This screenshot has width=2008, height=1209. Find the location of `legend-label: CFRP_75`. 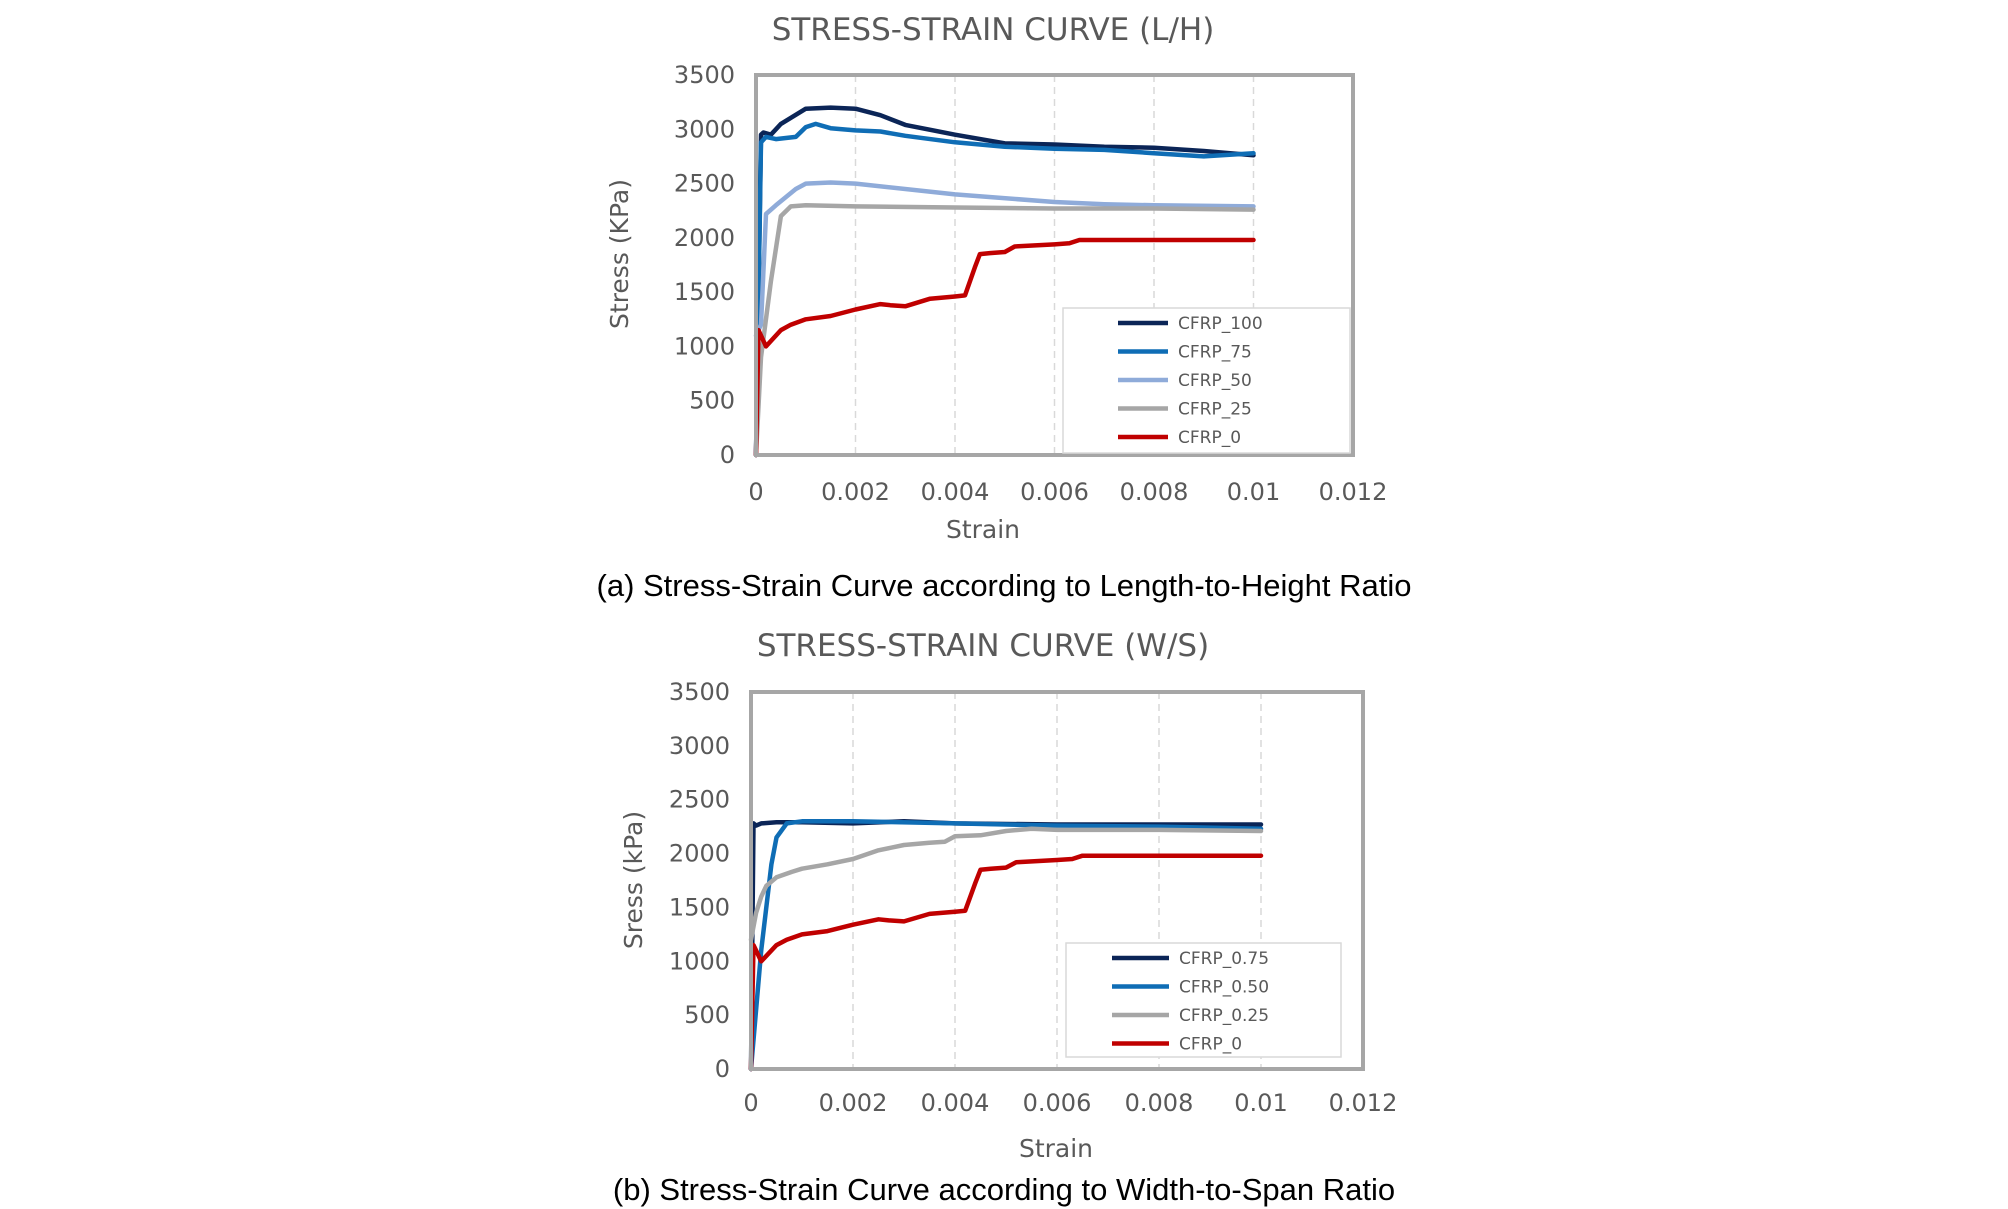

legend-label: CFRP_75 is located at coordinates (1215, 353).